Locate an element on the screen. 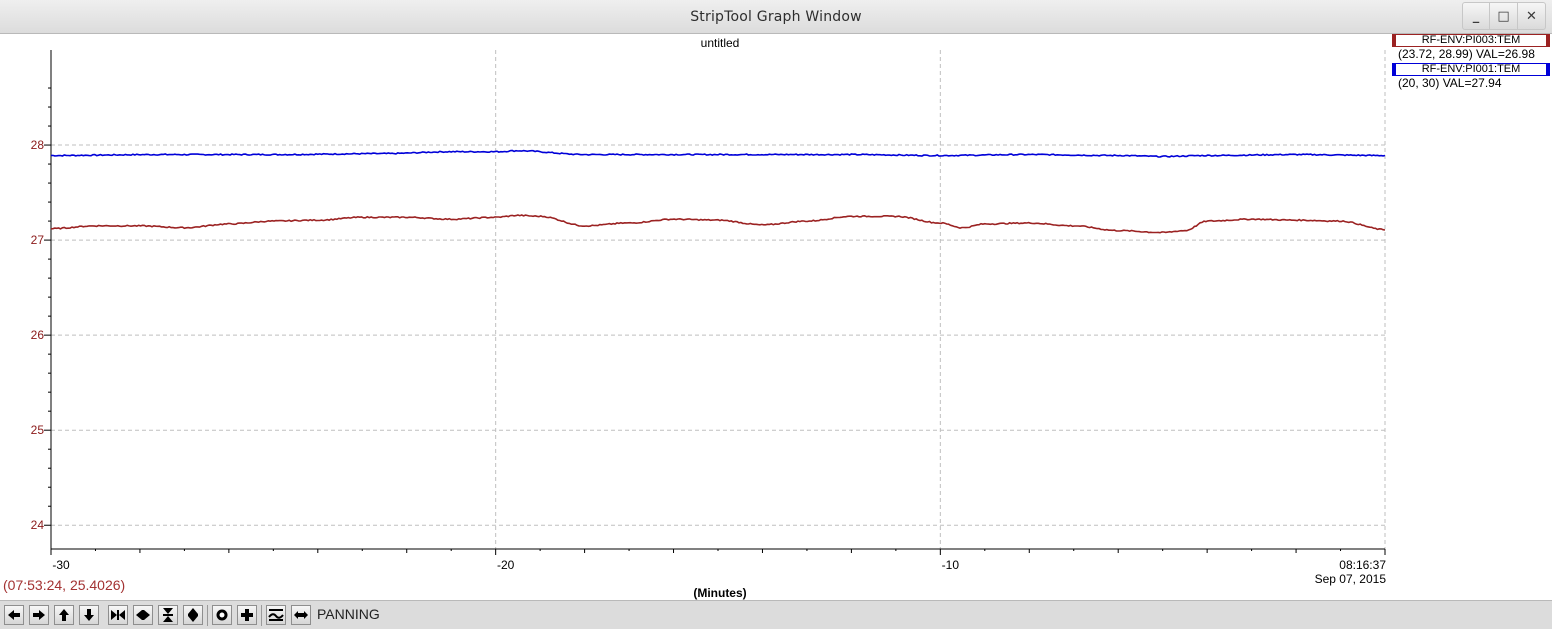 The image size is (1552, 629). toggle-scroll-button is located at coordinates (301, 615).